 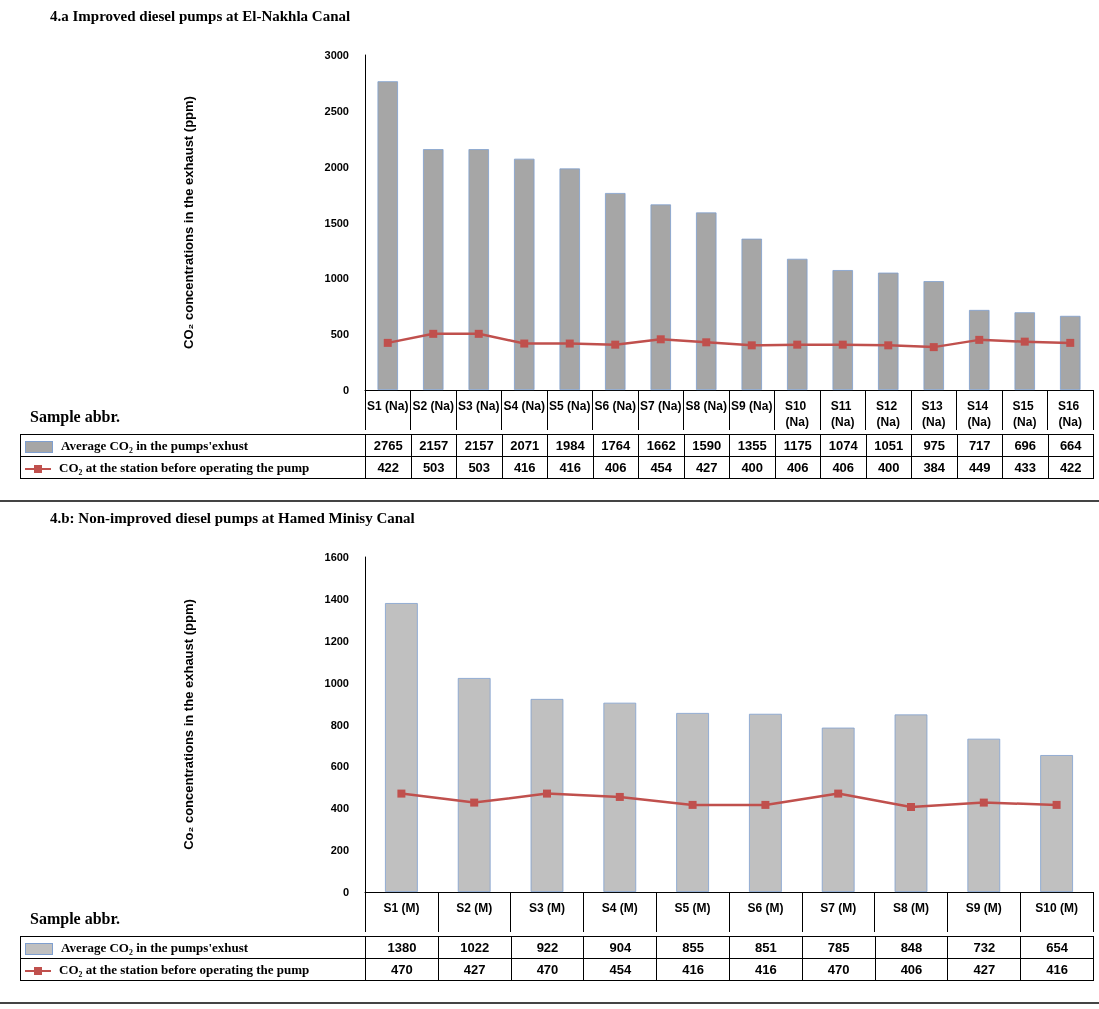 What do you see at coordinates (402, 947) in the screenshot?
I see `data-label: 1380` at bounding box center [402, 947].